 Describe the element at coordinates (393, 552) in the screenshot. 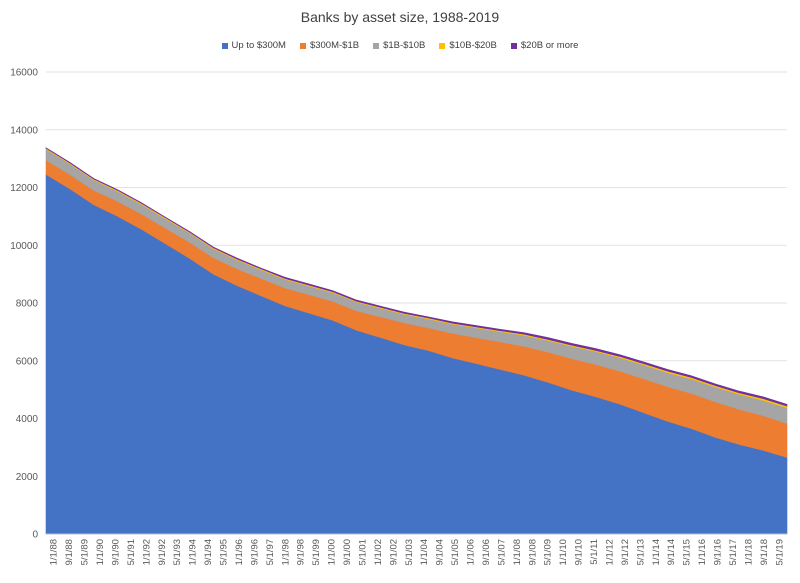

I see `x-tick-label: 9/1/02` at that location.